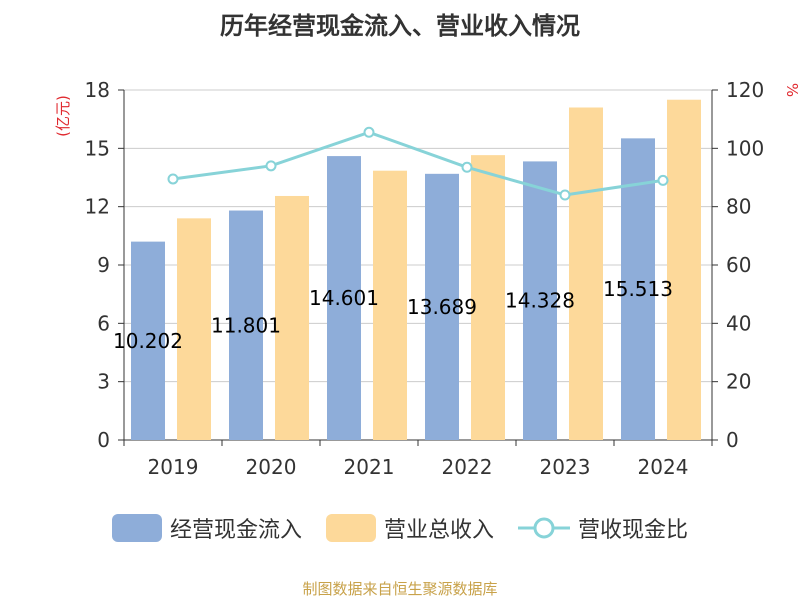 The width and height of the screenshot is (800, 600). Describe the element at coordinates (745, 90) in the screenshot. I see `right-axis-tick-label: 120` at that location.